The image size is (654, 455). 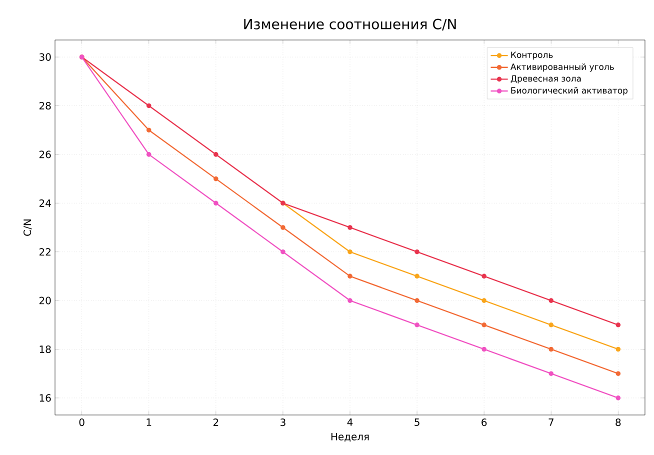 What do you see at coordinates (45, 106) in the screenshot?
I see `y-tick-label: 28` at bounding box center [45, 106].